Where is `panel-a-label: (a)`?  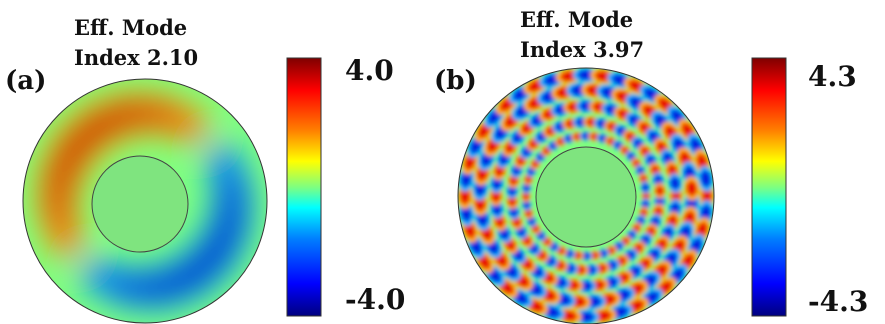 panel-a-label: (a) is located at coordinates (26, 81).